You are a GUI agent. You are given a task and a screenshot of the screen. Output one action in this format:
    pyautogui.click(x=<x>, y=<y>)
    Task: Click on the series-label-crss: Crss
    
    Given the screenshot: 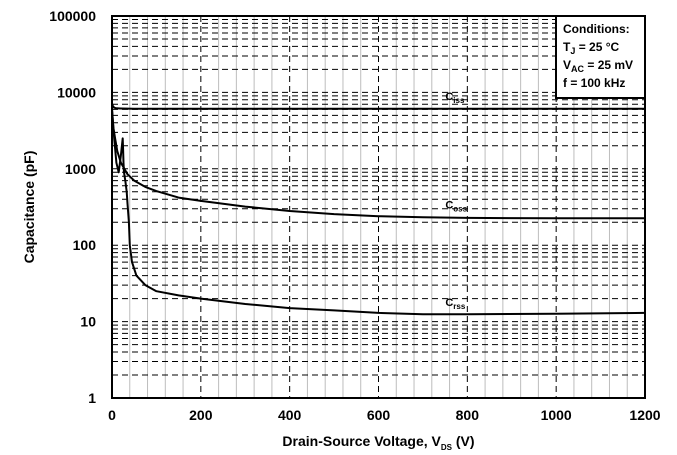 What is the action you would take?
    pyautogui.click(x=455, y=304)
    